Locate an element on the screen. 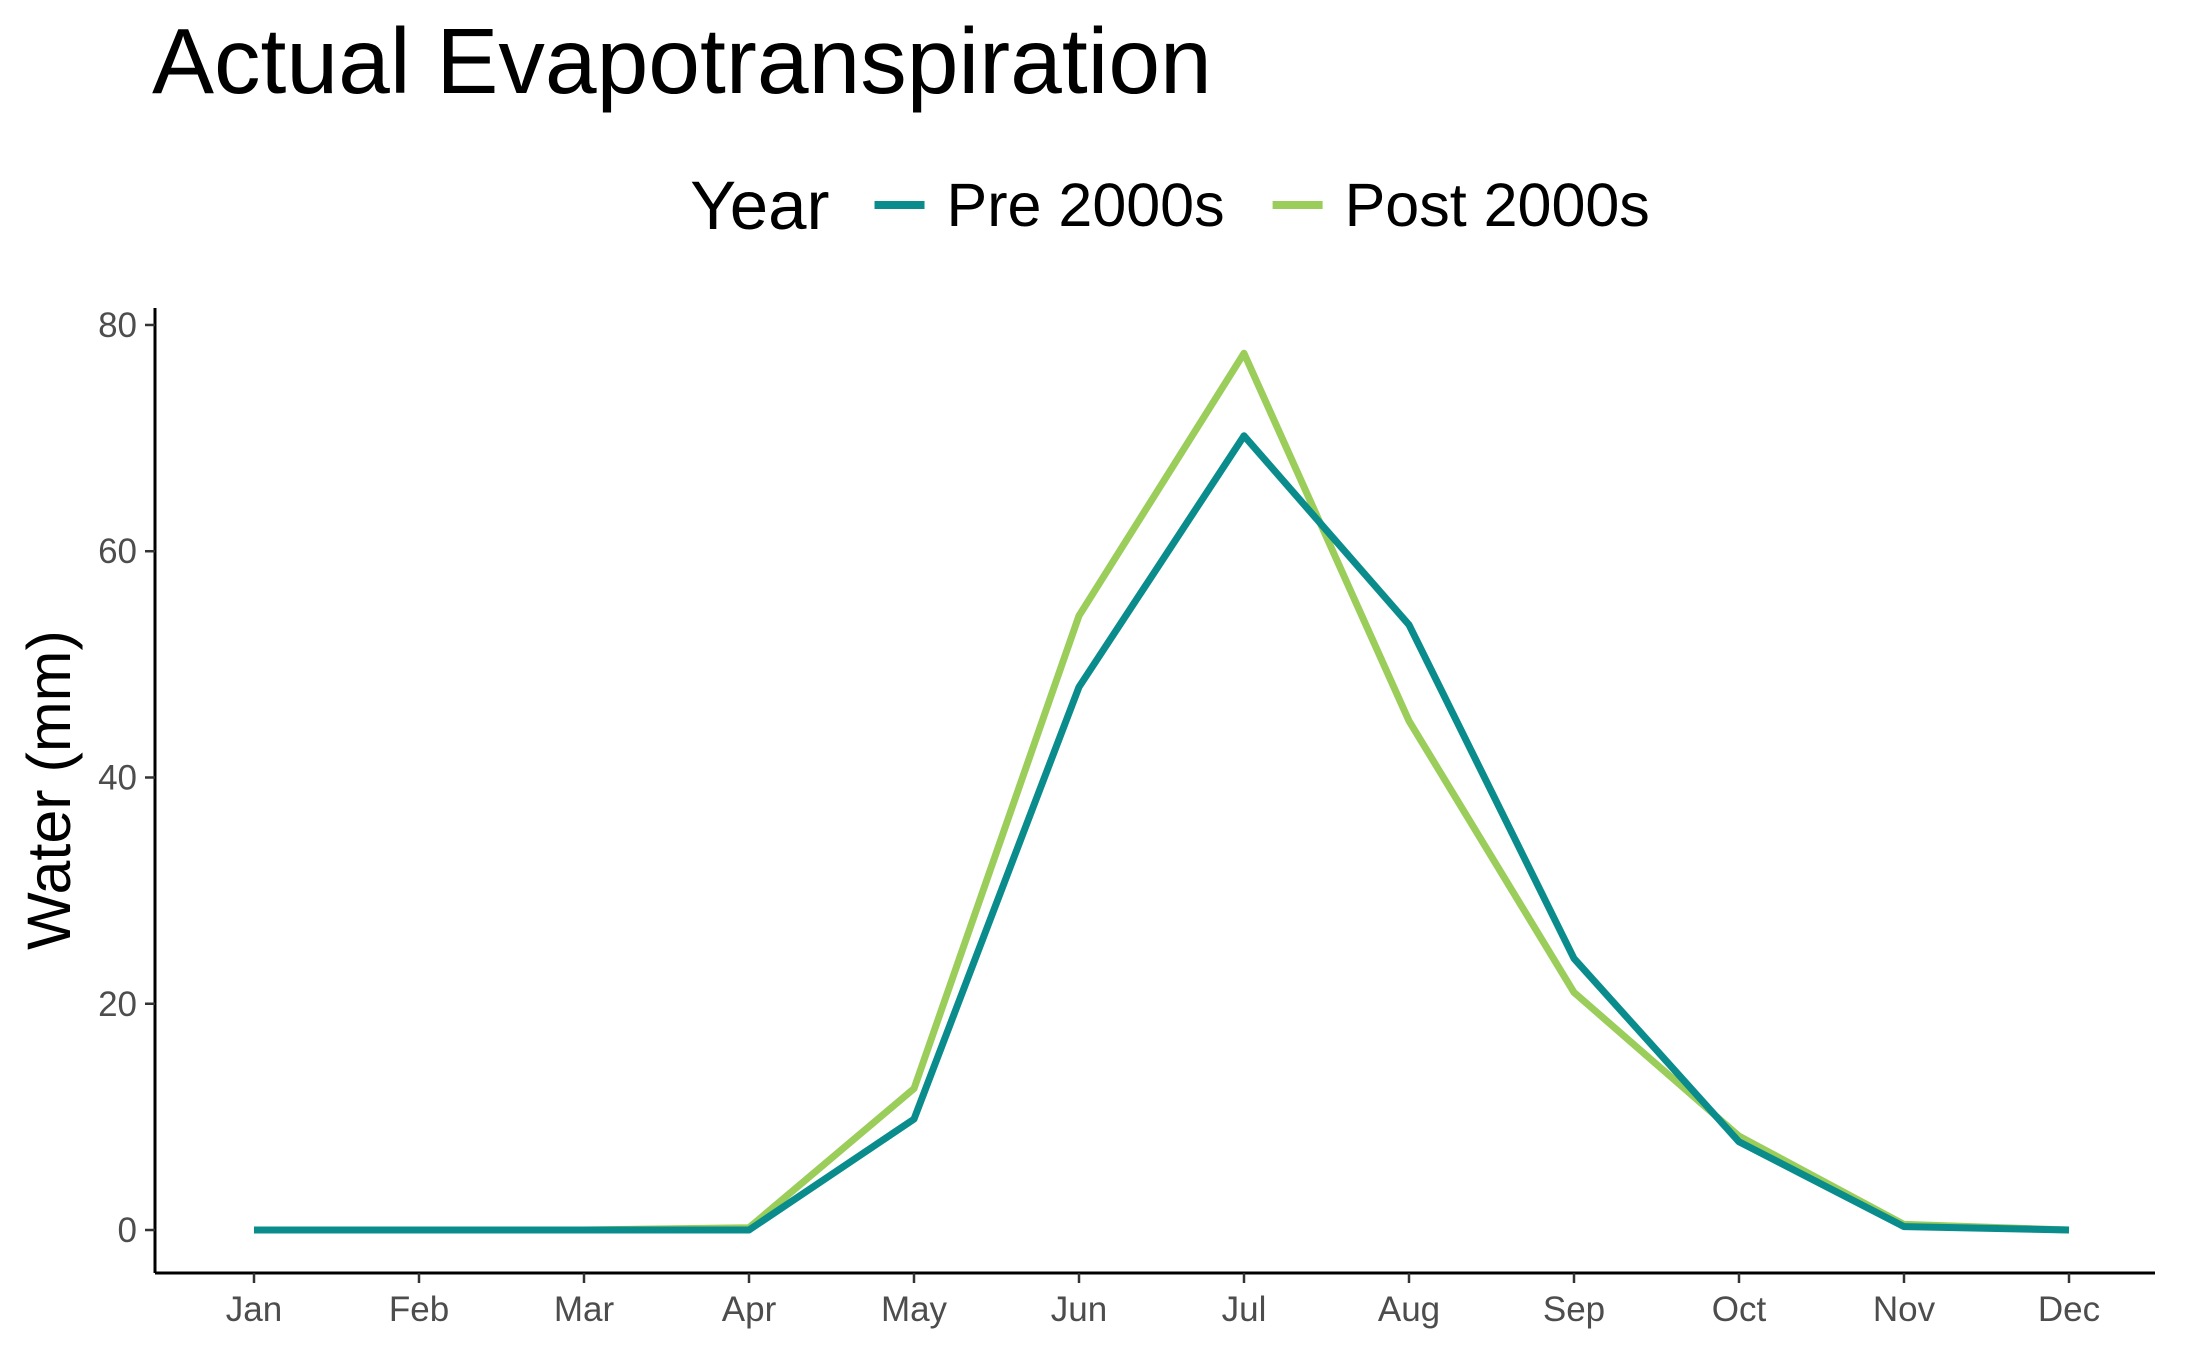  x-tick-label: Jun is located at coordinates (1079, 1309).